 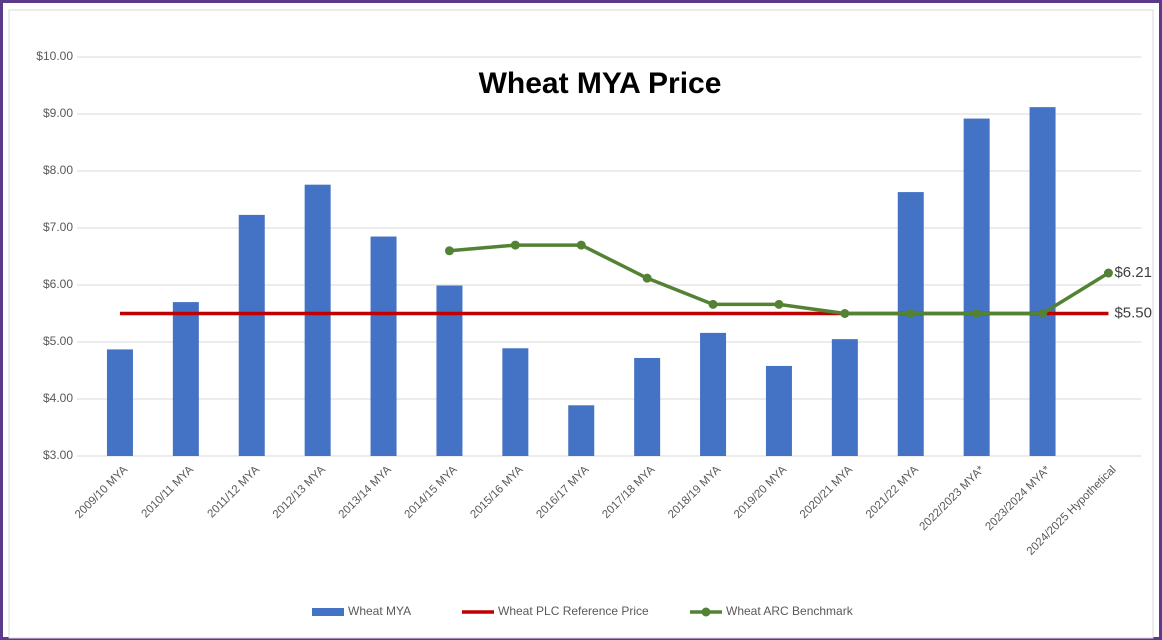 What do you see at coordinates (706, 612) in the screenshot?
I see `legend-marker` at bounding box center [706, 612].